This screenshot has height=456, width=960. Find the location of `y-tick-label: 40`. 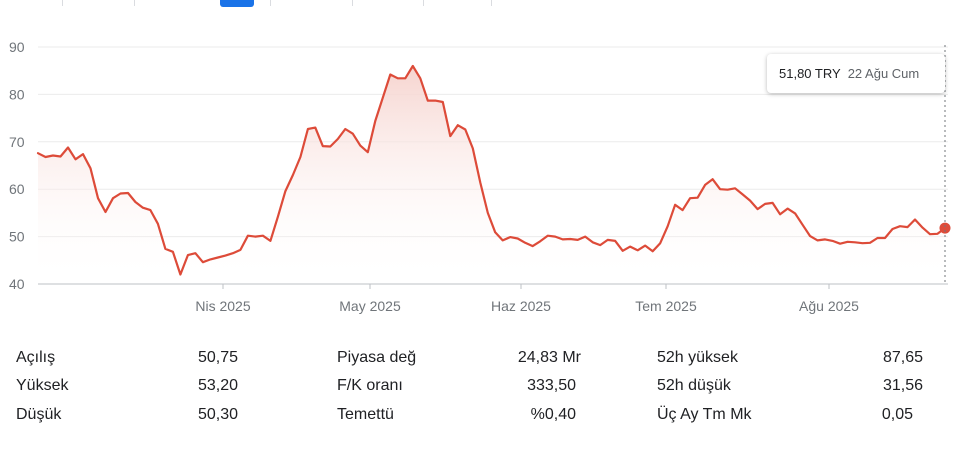

y-tick-label: 40 is located at coordinates (17, 284).